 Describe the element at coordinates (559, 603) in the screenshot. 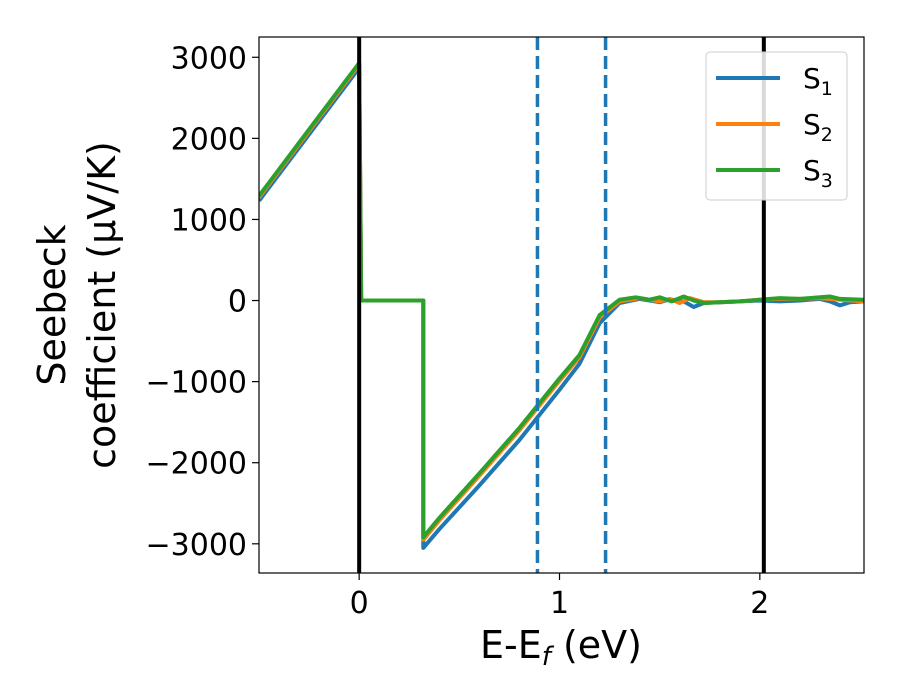

I see `x-tick-label: 1` at that location.